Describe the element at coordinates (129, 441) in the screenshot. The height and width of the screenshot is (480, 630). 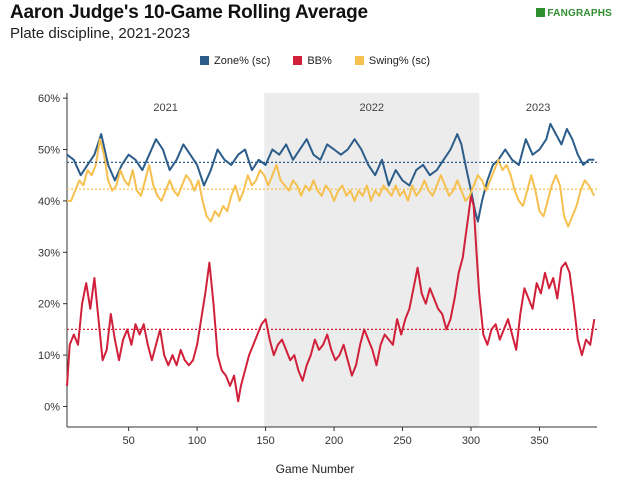
I see `x-tick-label: 50` at that location.